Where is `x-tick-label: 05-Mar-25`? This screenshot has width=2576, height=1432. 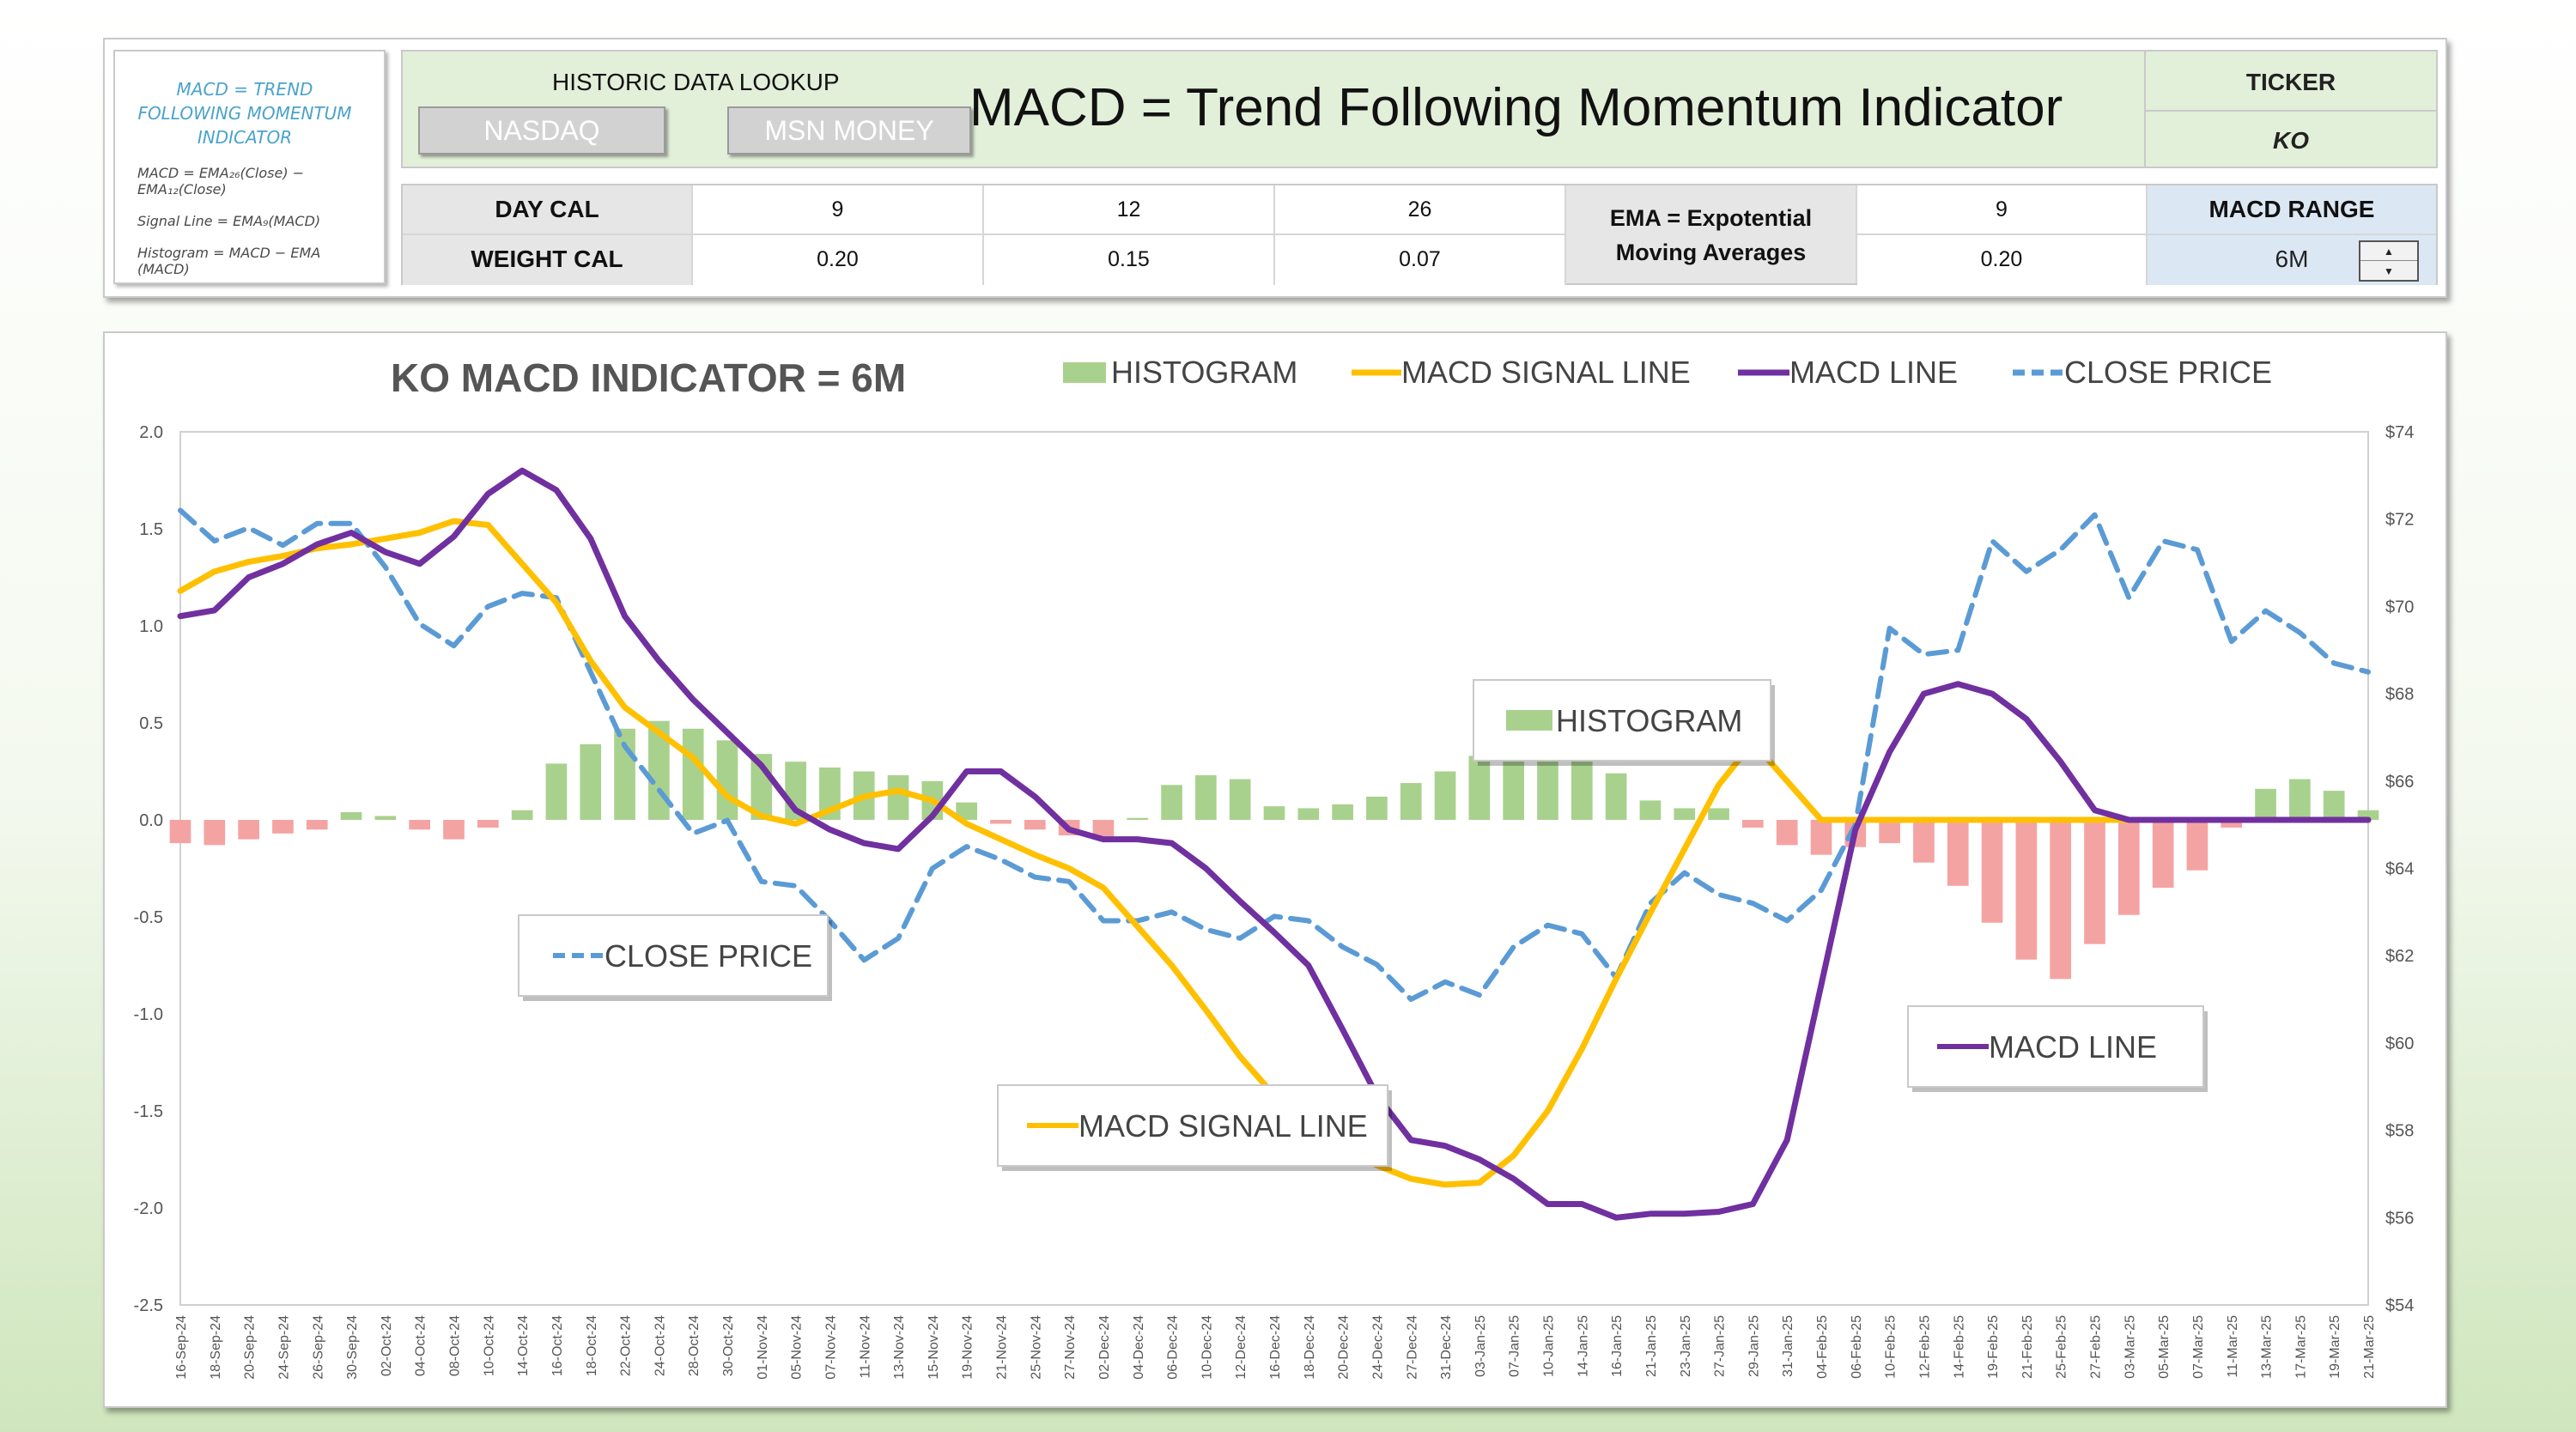 x-tick-label: 05-Mar-25 is located at coordinates (2164, 1347).